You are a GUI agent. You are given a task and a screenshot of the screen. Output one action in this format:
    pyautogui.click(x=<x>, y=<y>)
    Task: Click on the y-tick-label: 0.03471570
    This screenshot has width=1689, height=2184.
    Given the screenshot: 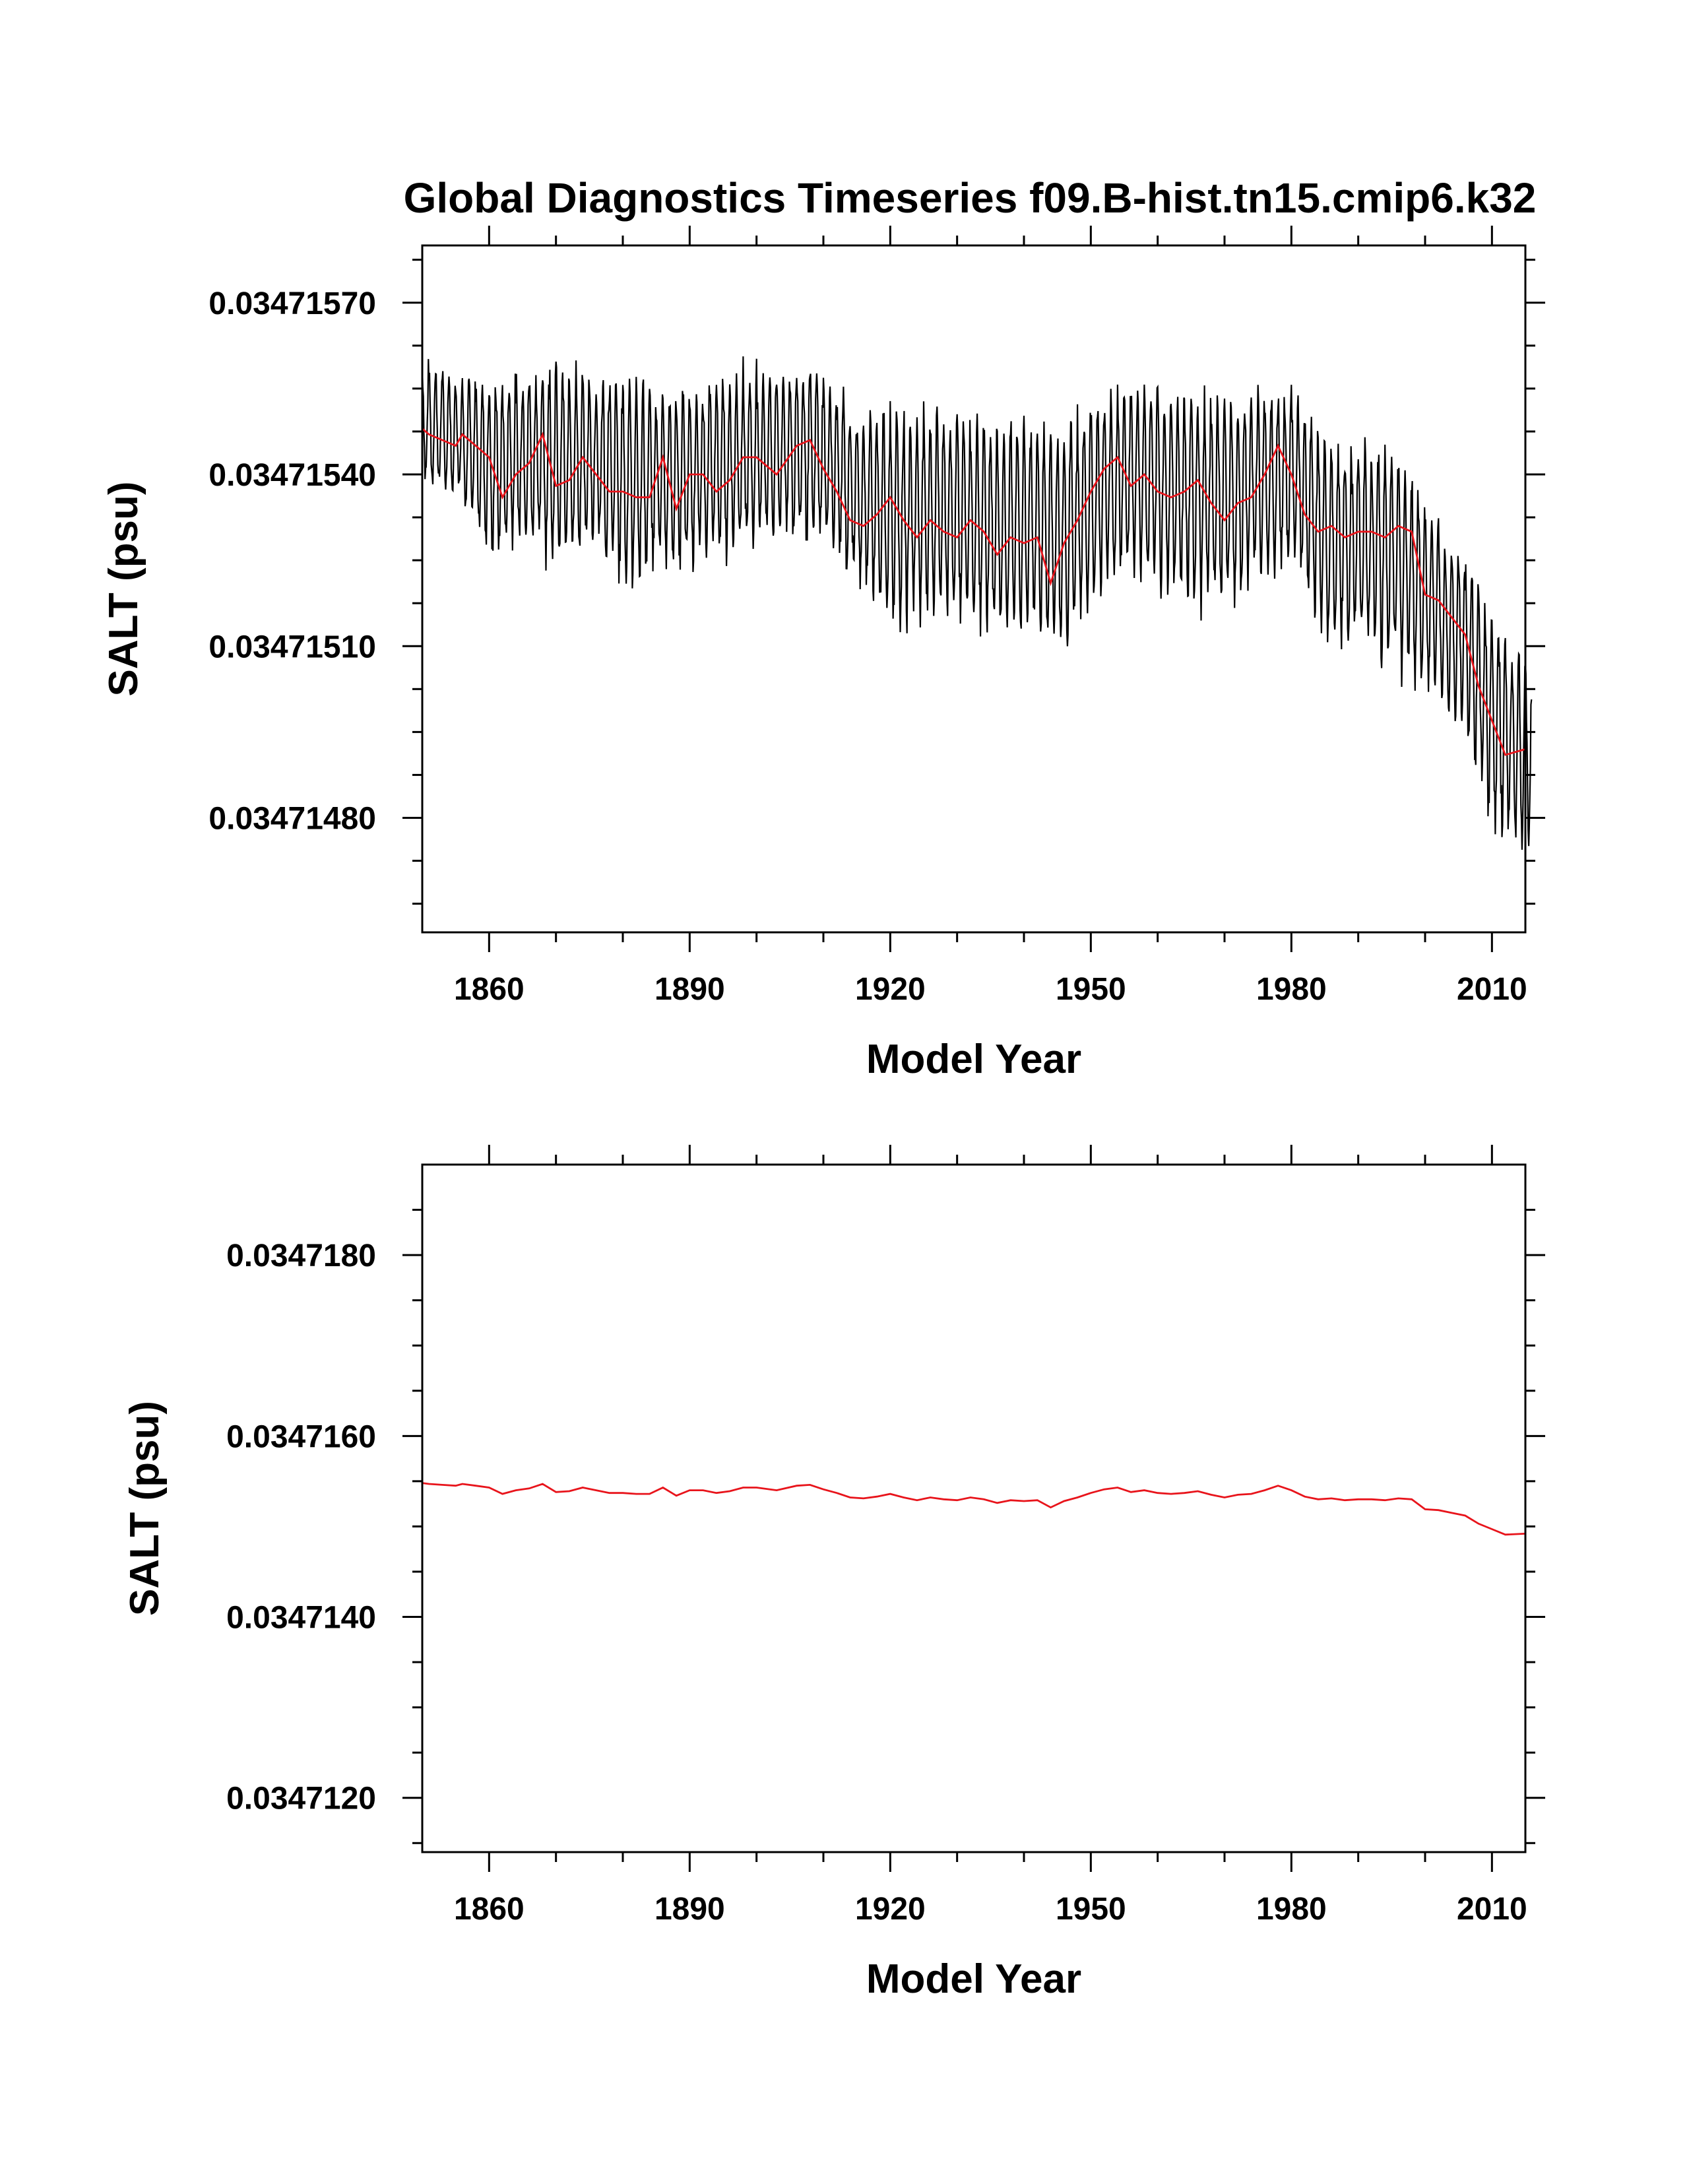 What is the action you would take?
    pyautogui.click(x=292, y=303)
    